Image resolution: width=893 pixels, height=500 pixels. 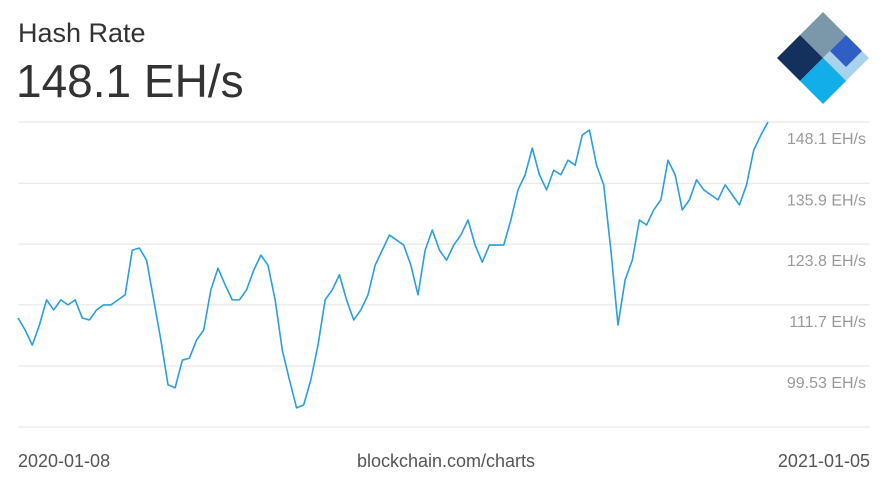 I want to click on y-tick-label: 135.9 EH/s, so click(x=826, y=200).